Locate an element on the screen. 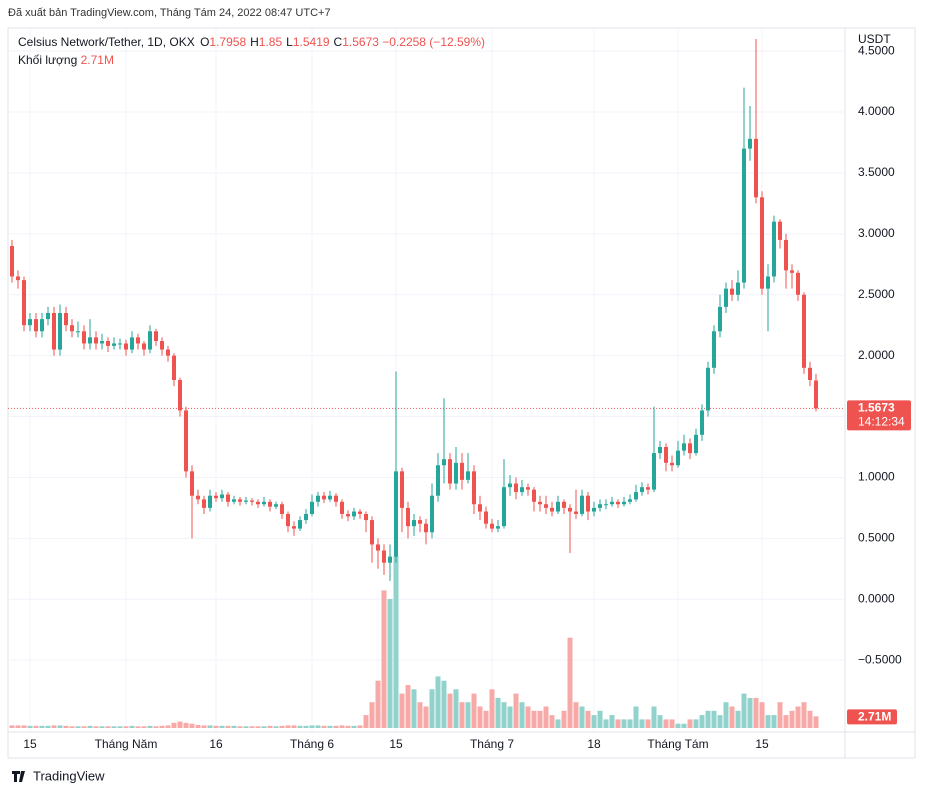 The width and height of the screenshot is (926, 794). last-price-badge is located at coordinates (879, 415).